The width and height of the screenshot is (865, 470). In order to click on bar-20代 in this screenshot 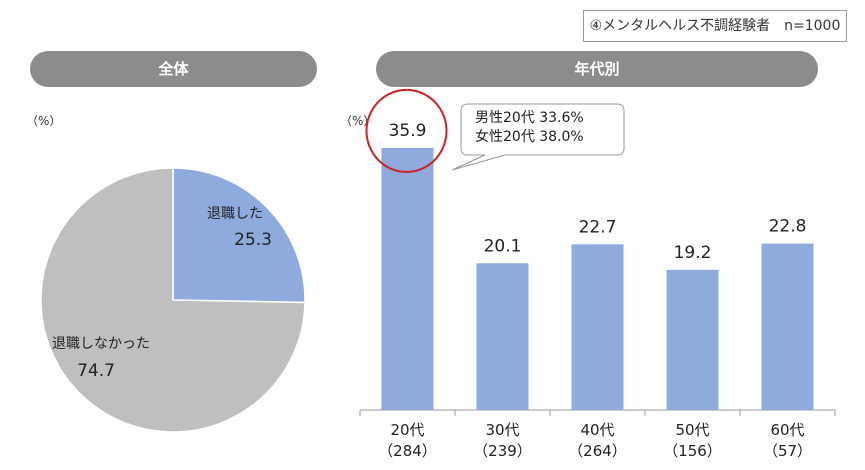, I will do `click(407, 278)`.